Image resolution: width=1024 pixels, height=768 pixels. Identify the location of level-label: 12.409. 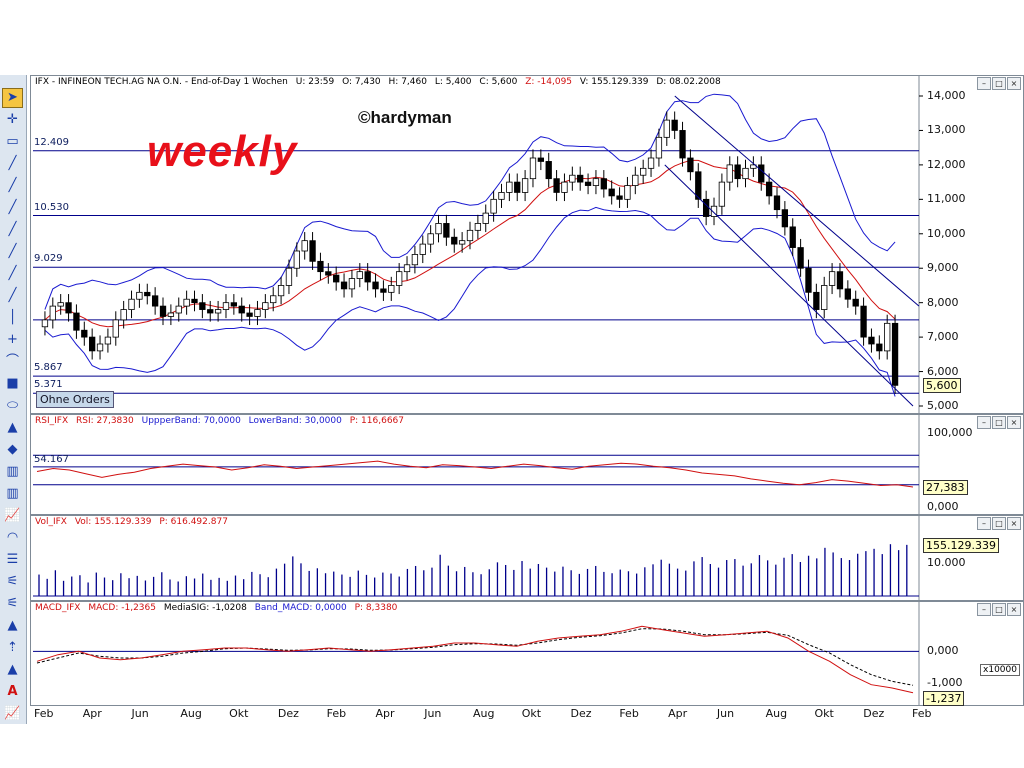
(51, 142).